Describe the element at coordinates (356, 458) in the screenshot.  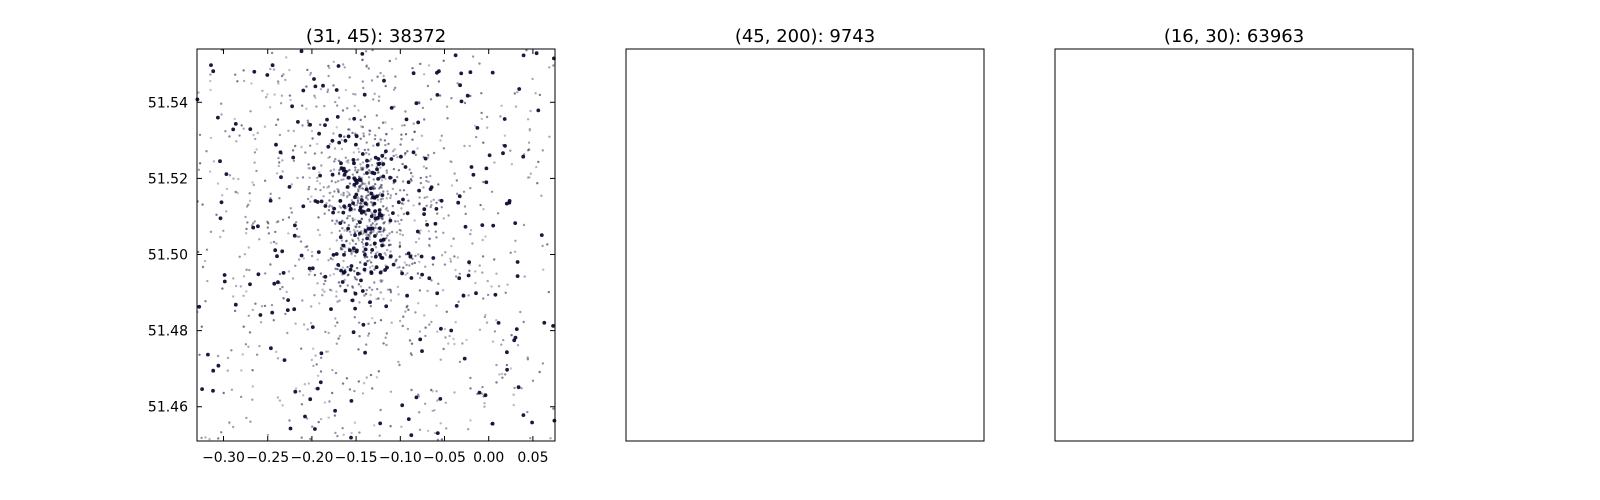
I see `x-tick-label: −0.15` at that location.